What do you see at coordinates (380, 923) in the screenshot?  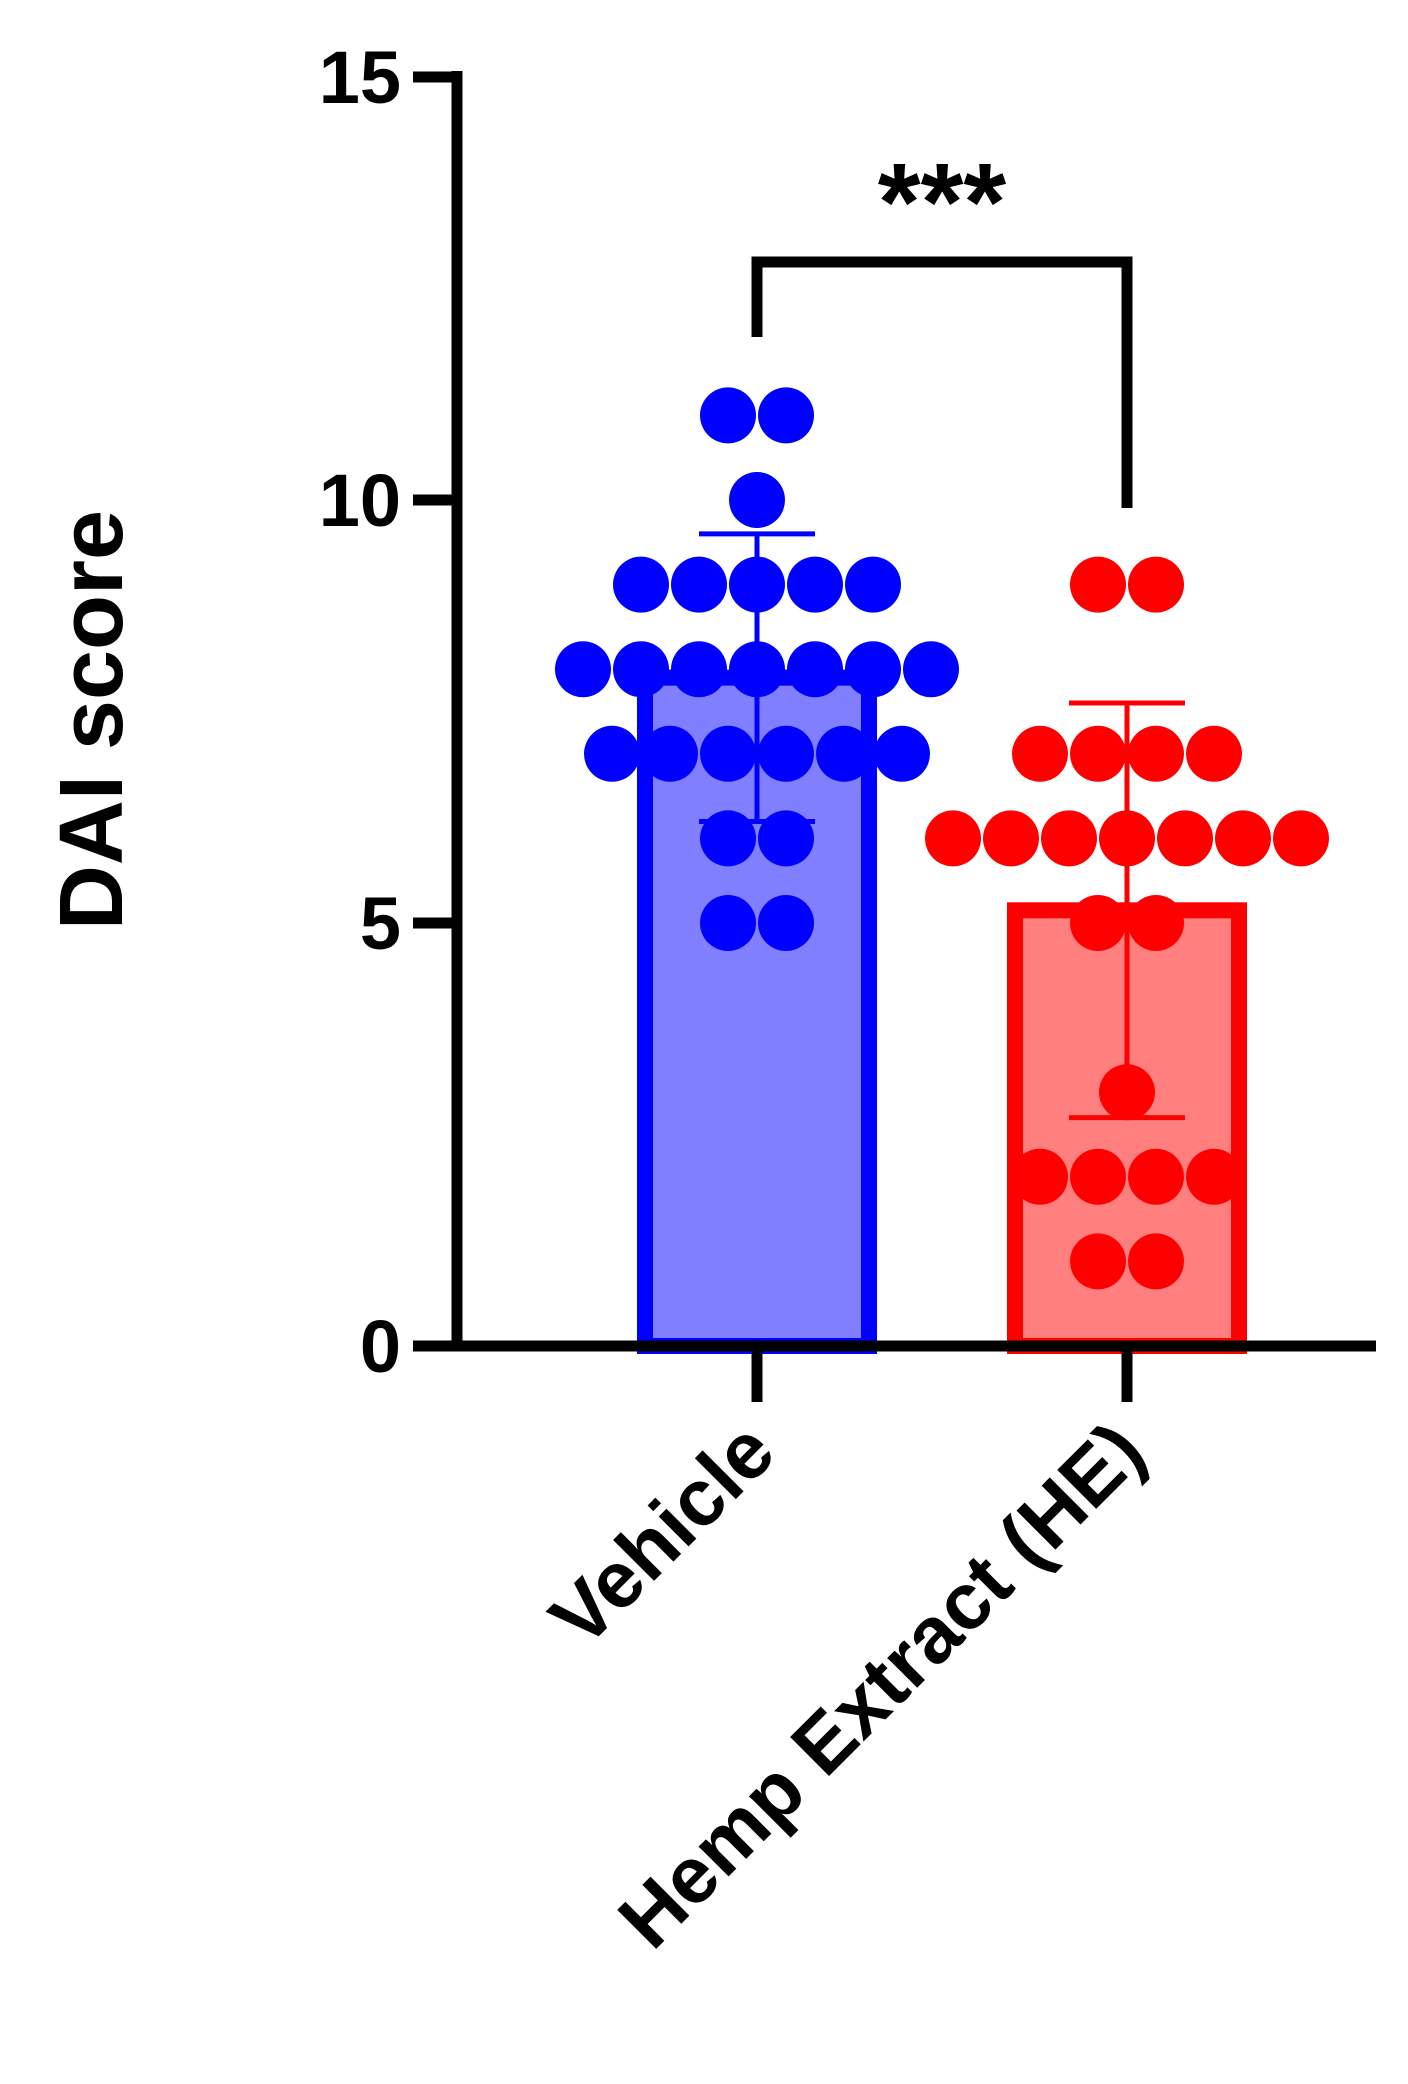 I see `y-tick-label-5: 5` at bounding box center [380, 923].